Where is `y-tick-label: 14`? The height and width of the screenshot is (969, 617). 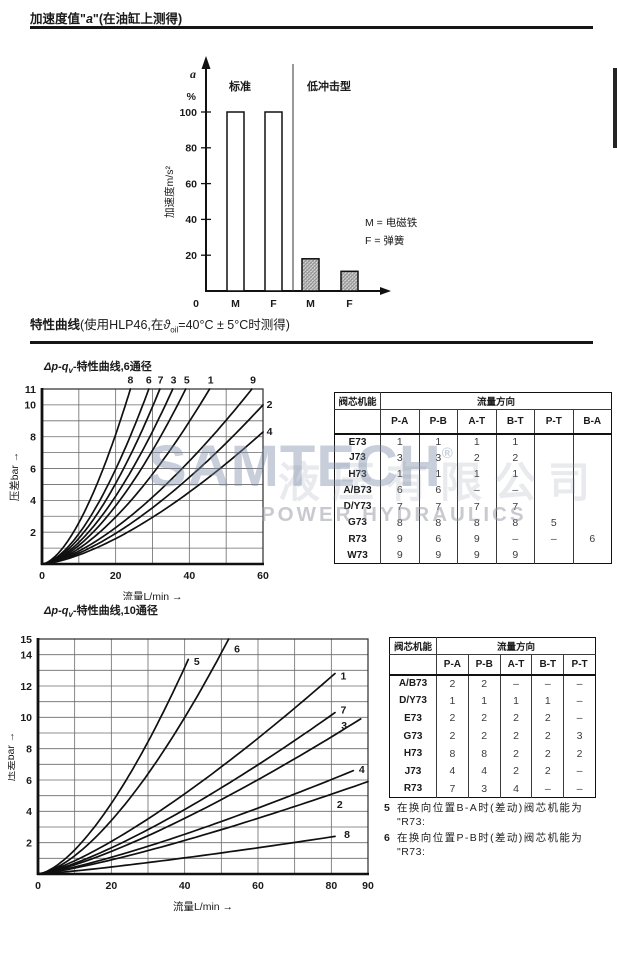
y-tick-label: 14 is located at coordinates (26, 655).